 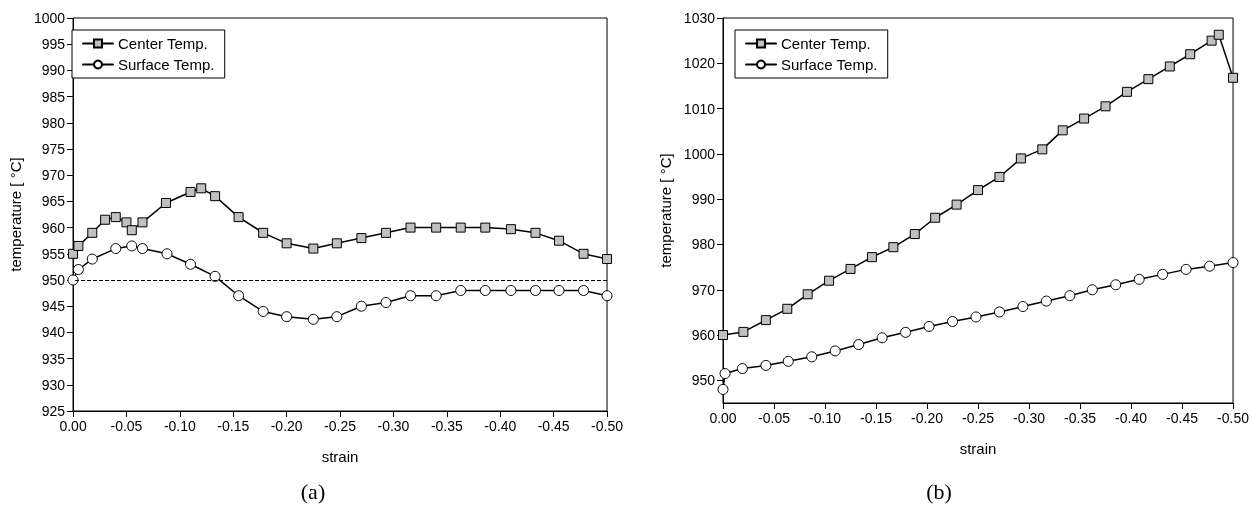 I want to click on y-tick-label: 990, so click(x=703, y=199).